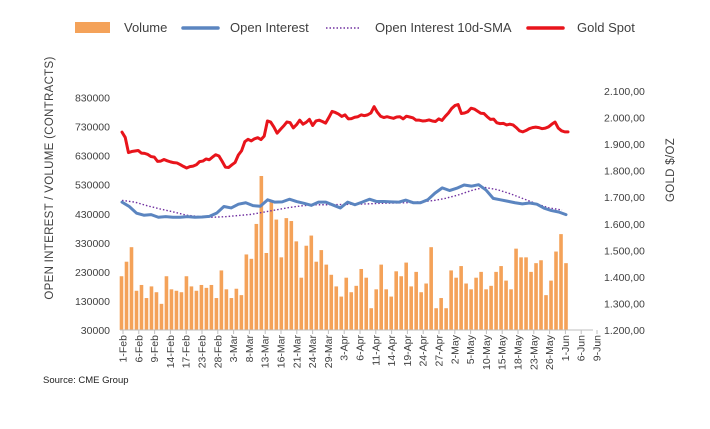 The height and width of the screenshot is (429, 710). I want to click on x-tick-label: 9-Feb, so click(155, 349).